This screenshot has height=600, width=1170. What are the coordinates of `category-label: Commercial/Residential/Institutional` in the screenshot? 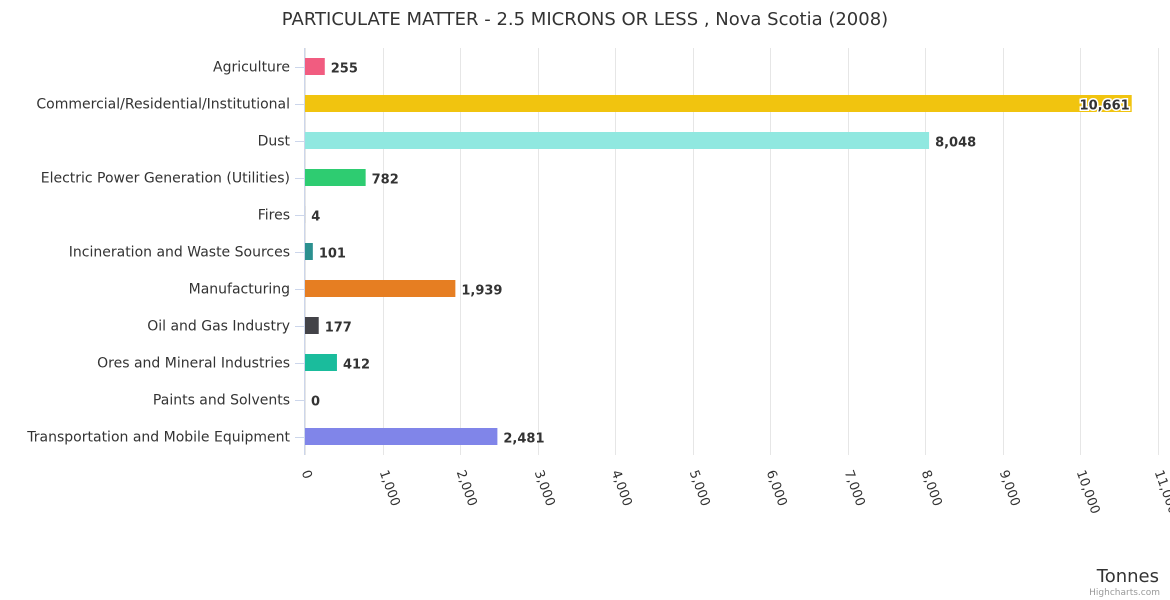 It's located at (163, 105).